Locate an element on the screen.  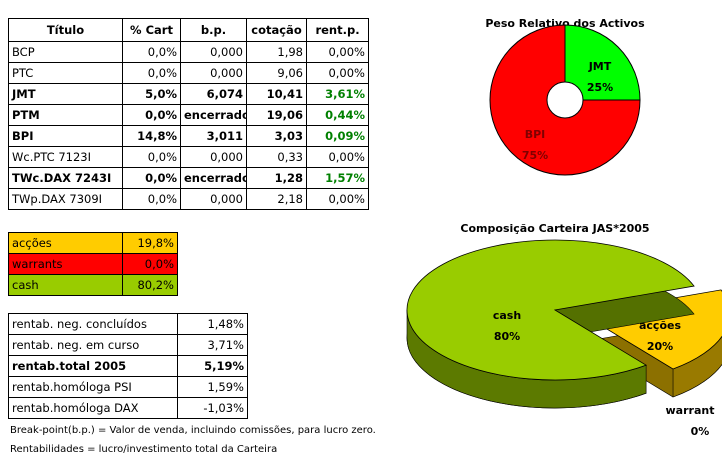
table-cell: 1,28 is located at coordinates (276, 178).